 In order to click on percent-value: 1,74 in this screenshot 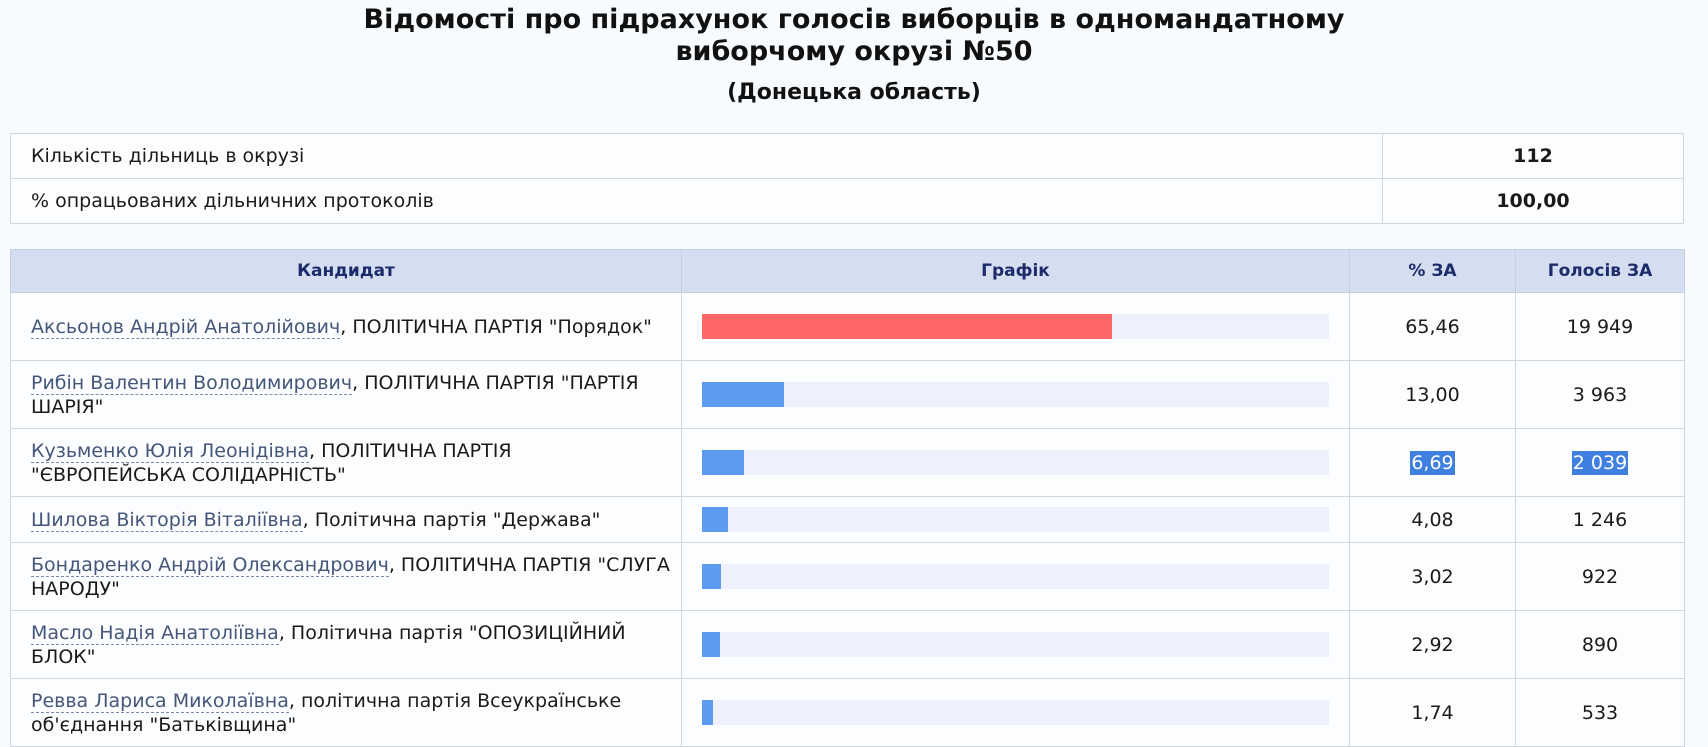, I will do `click(1432, 712)`.